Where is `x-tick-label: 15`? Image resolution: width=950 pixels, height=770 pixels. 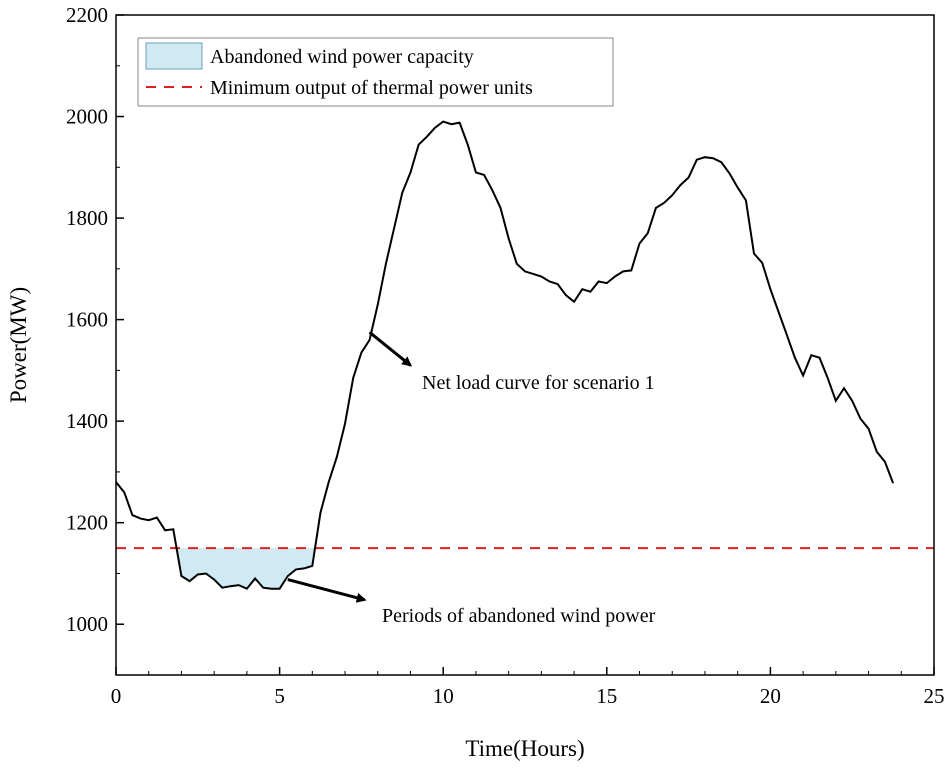 x-tick-label: 15 is located at coordinates (606, 696).